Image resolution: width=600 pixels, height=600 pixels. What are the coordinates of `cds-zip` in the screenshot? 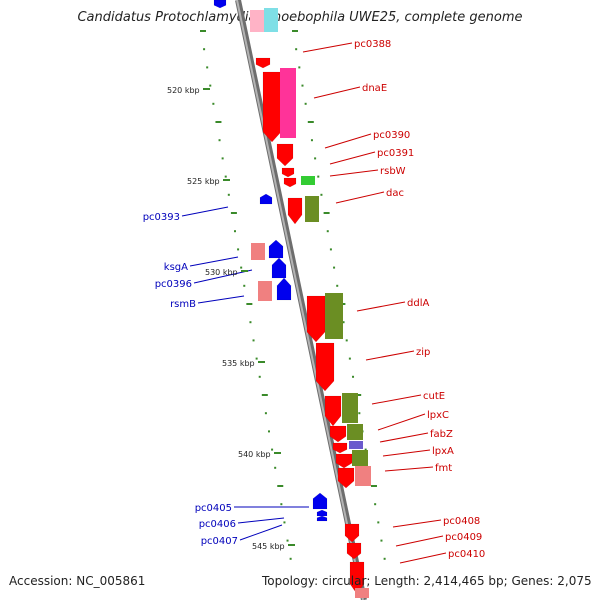 It's located at (325, 367).